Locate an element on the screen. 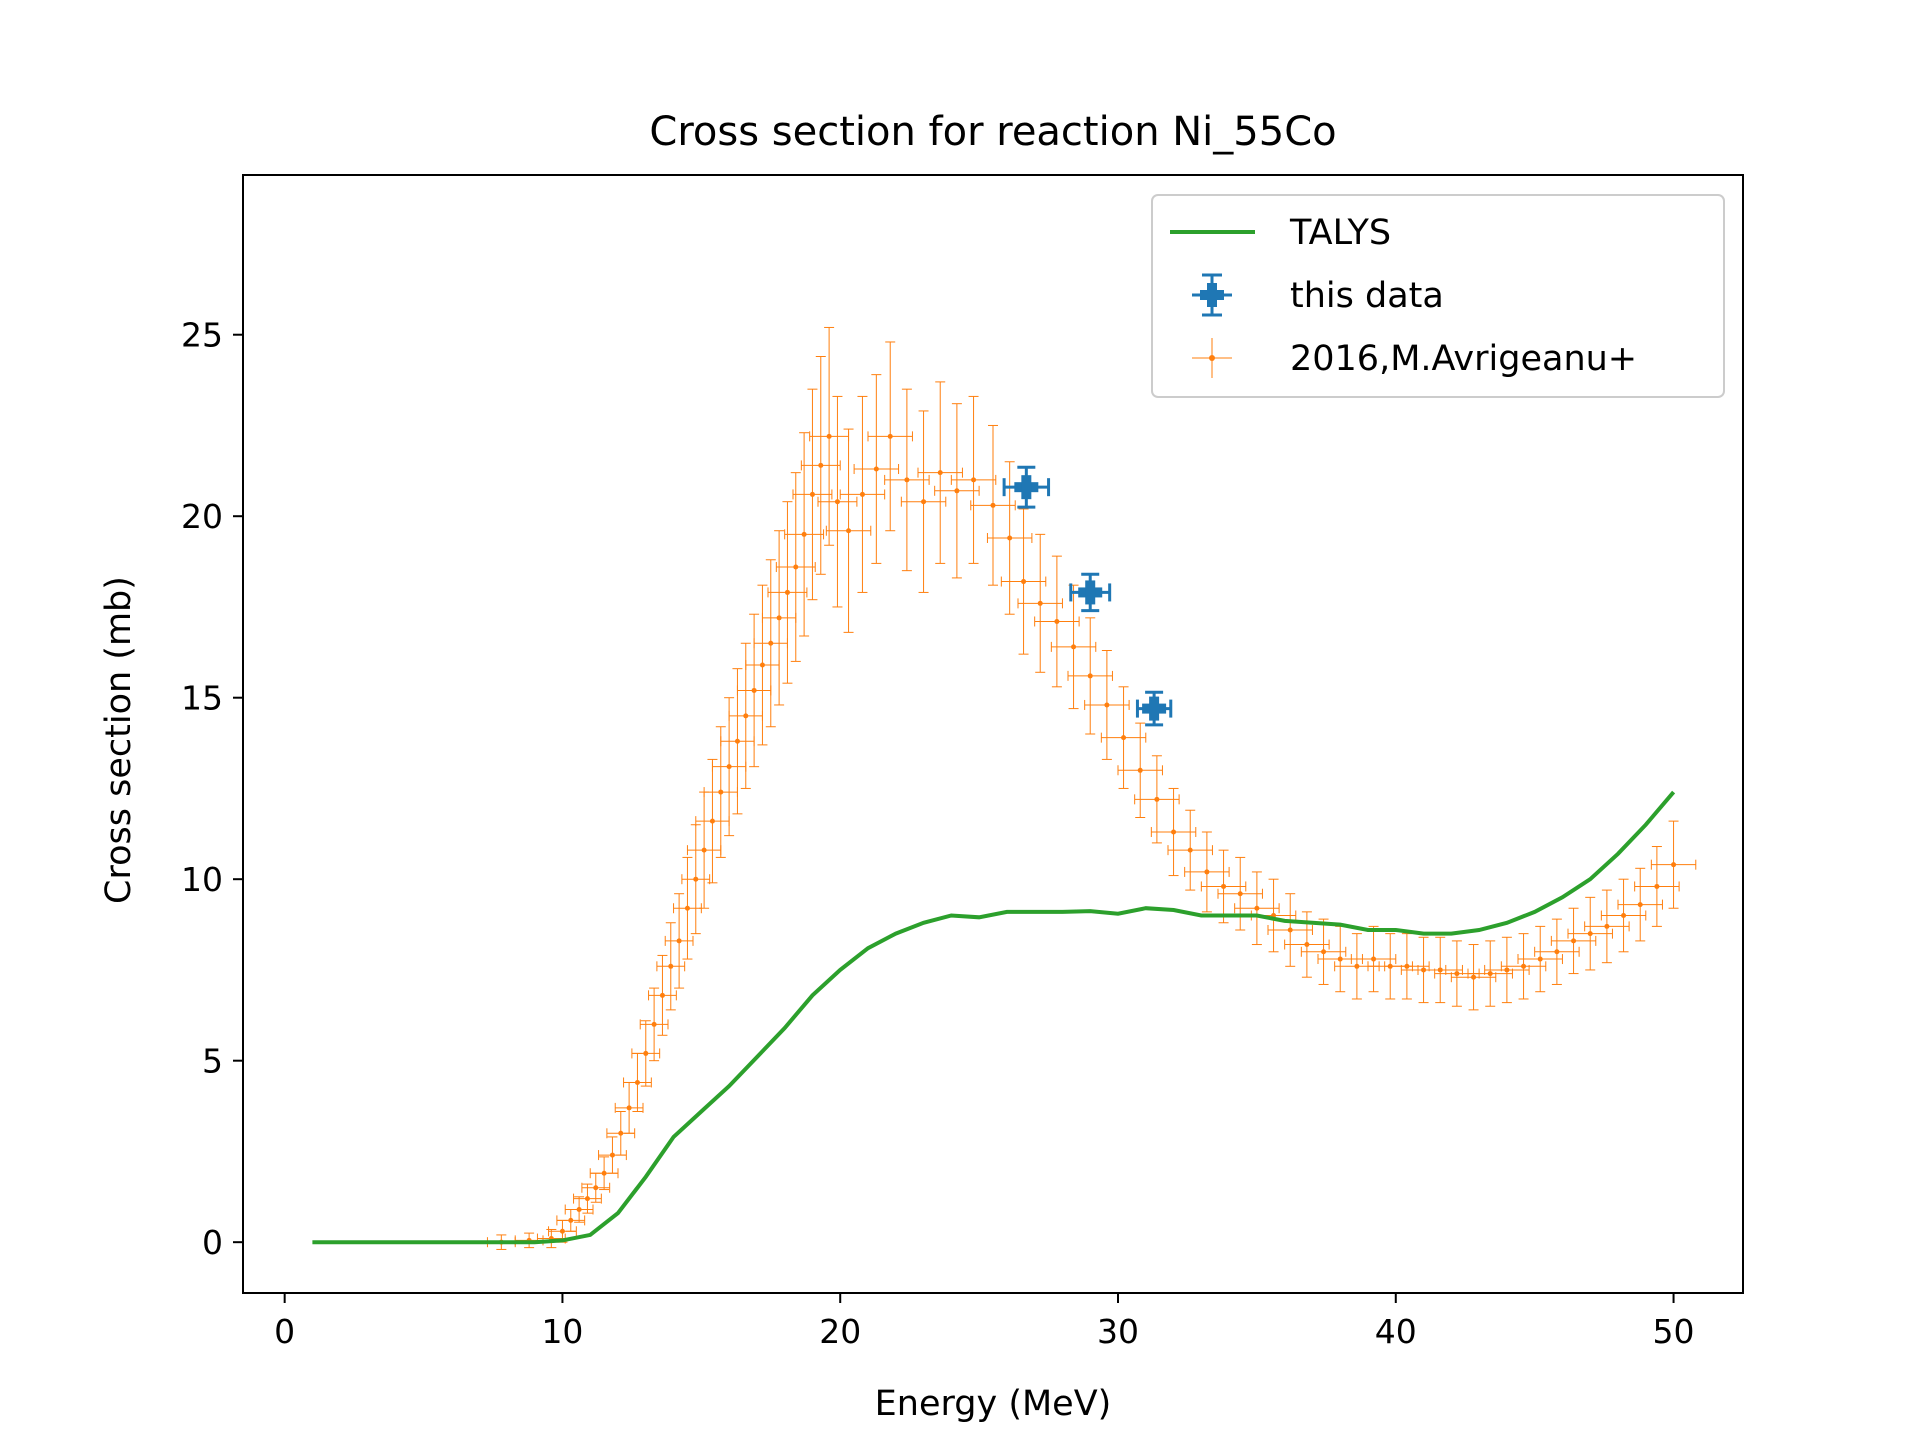 This screenshot has width=1920, height=1444. legend-label: this data is located at coordinates (1367, 296).